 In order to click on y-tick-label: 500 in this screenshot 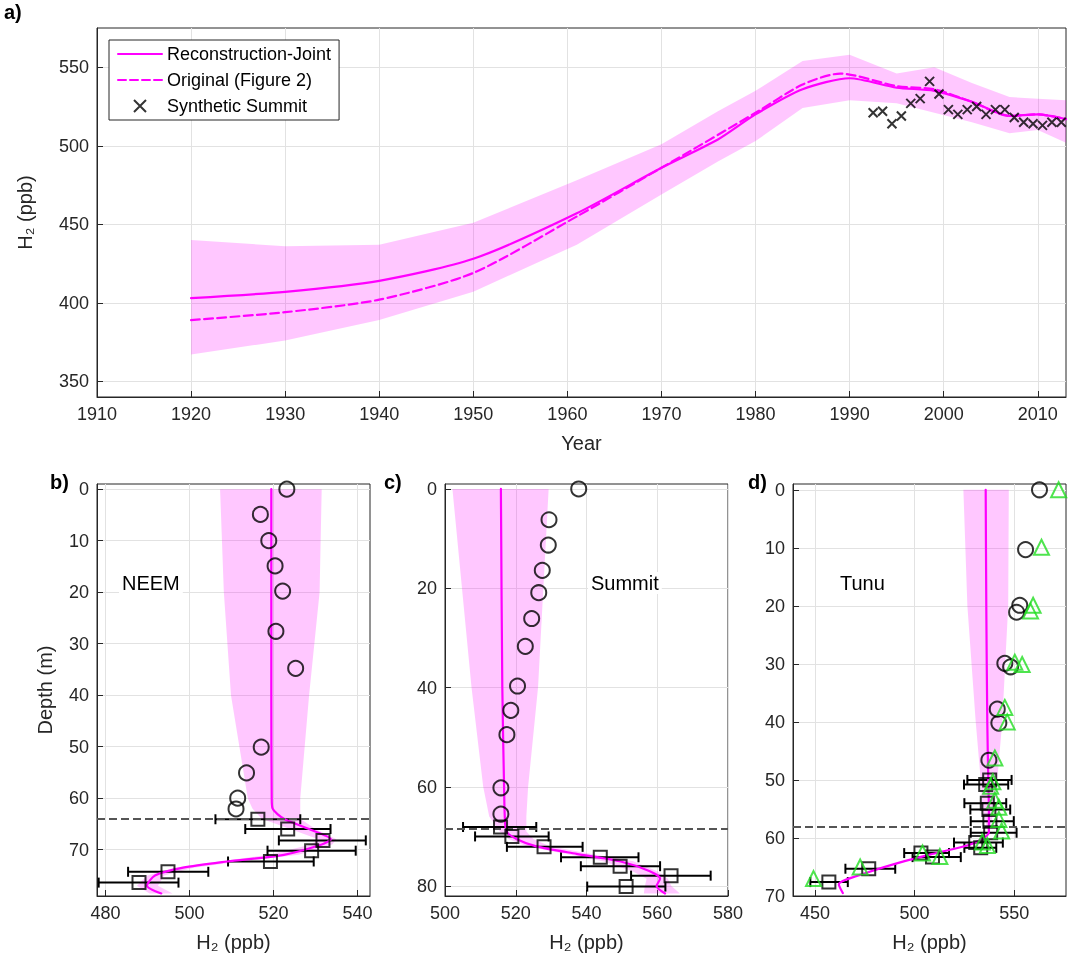, I will do `click(73, 145)`.